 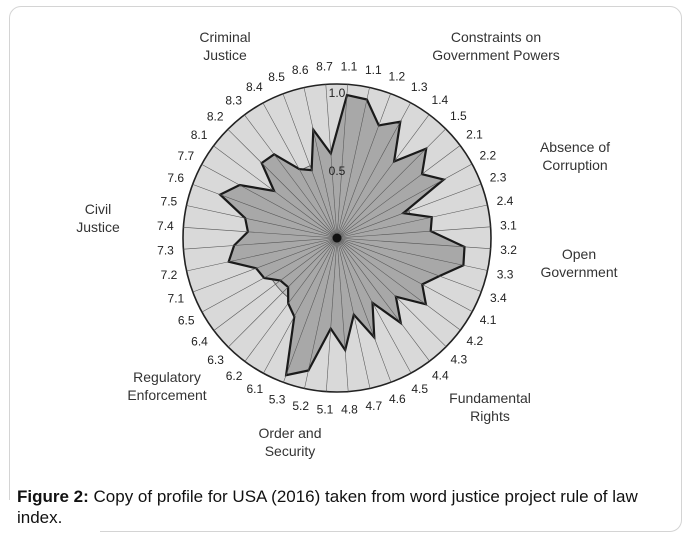 What do you see at coordinates (175, 178) in the screenshot?
I see `tick-label: 7.6` at bounding box center [175, 178].